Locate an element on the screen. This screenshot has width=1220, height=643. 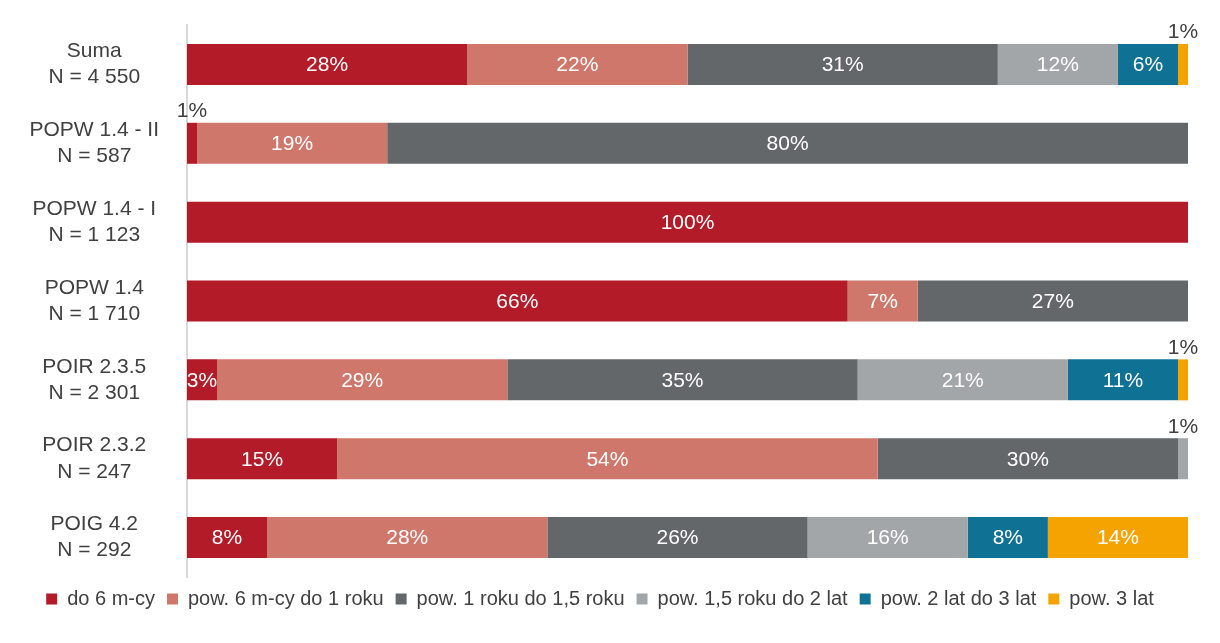
y-tick-label: POIR 2.3.2 N = 247 is located at coordinates (94, 457).